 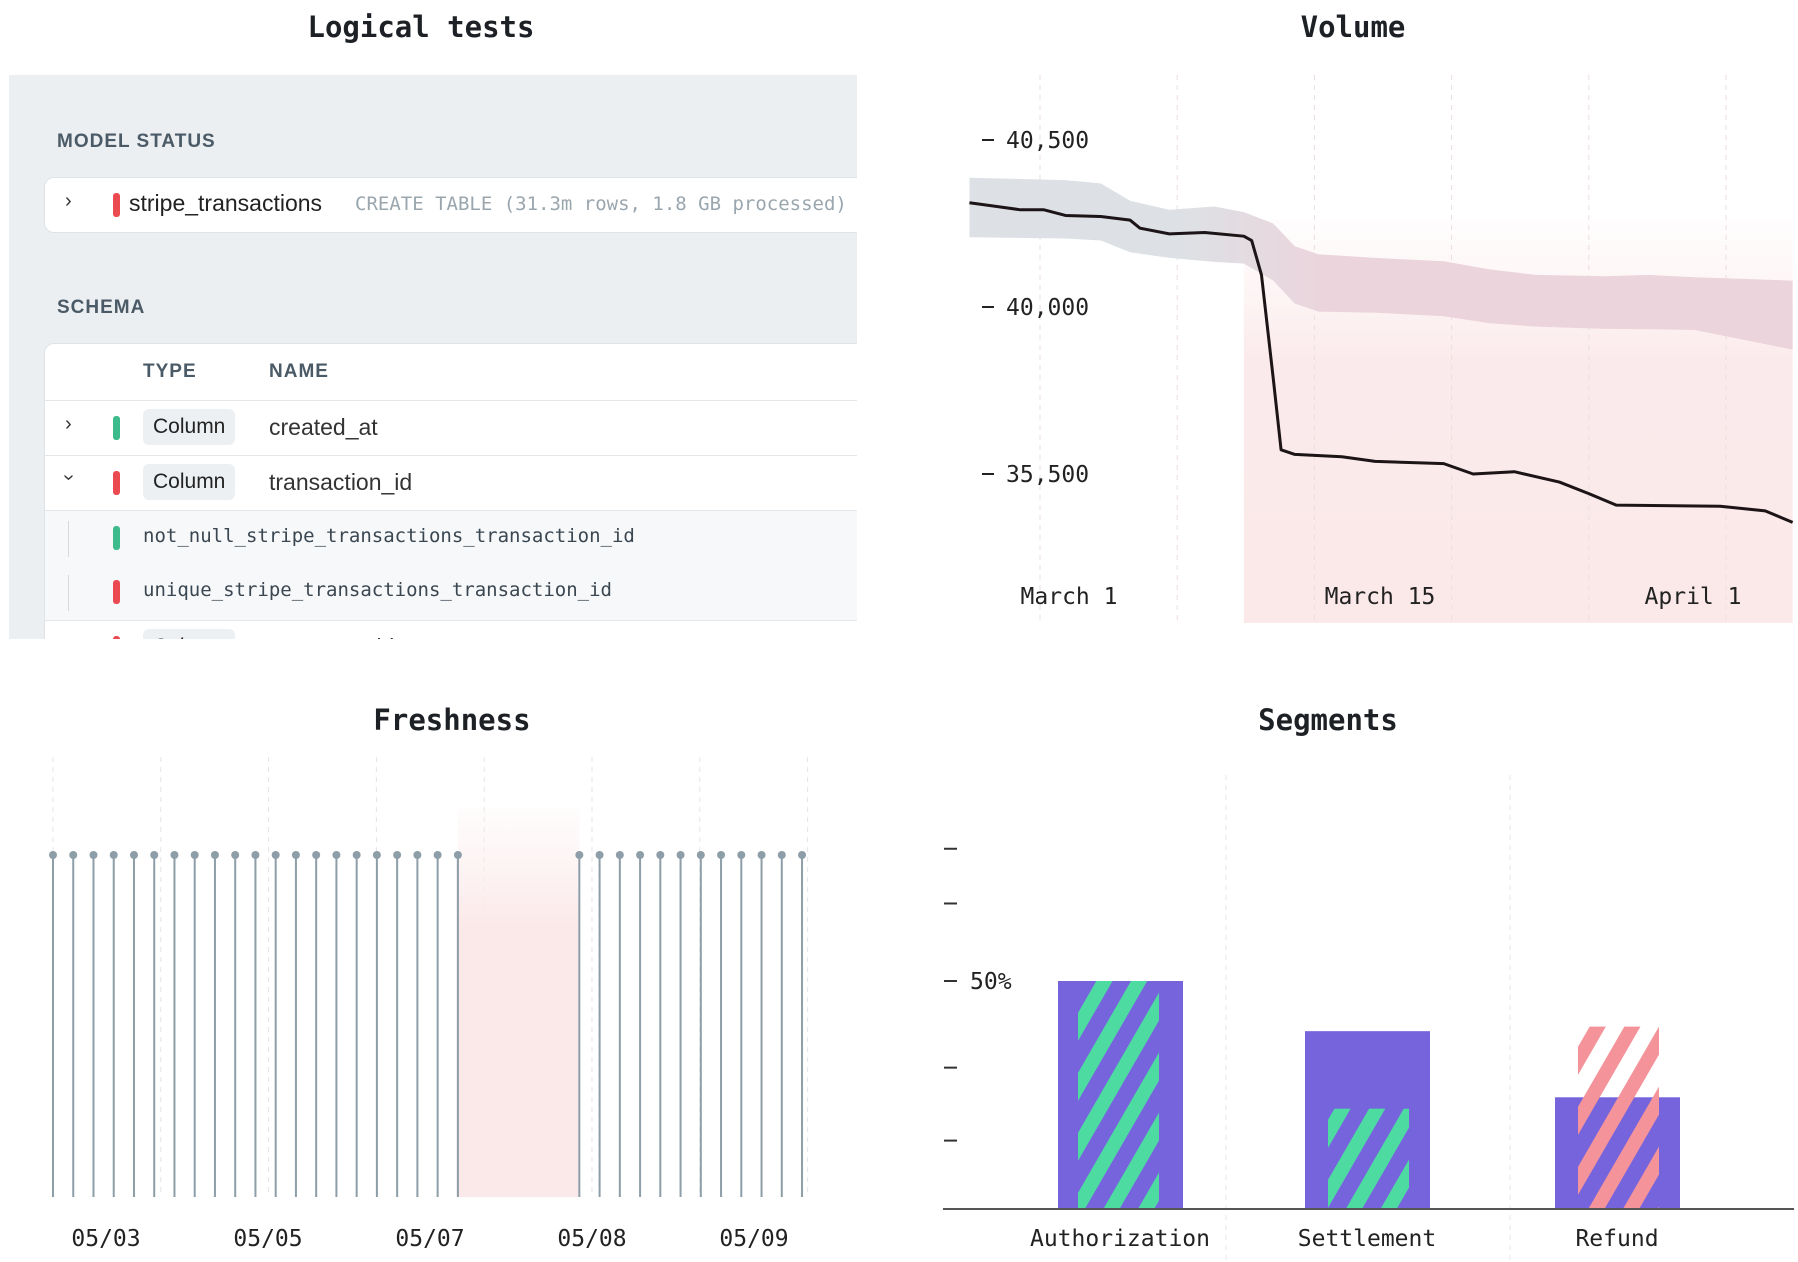 What do you see at coordinates (518, 1002) in the screenshot?
I see `anomaly-window` at bounding box center [518, 1002].